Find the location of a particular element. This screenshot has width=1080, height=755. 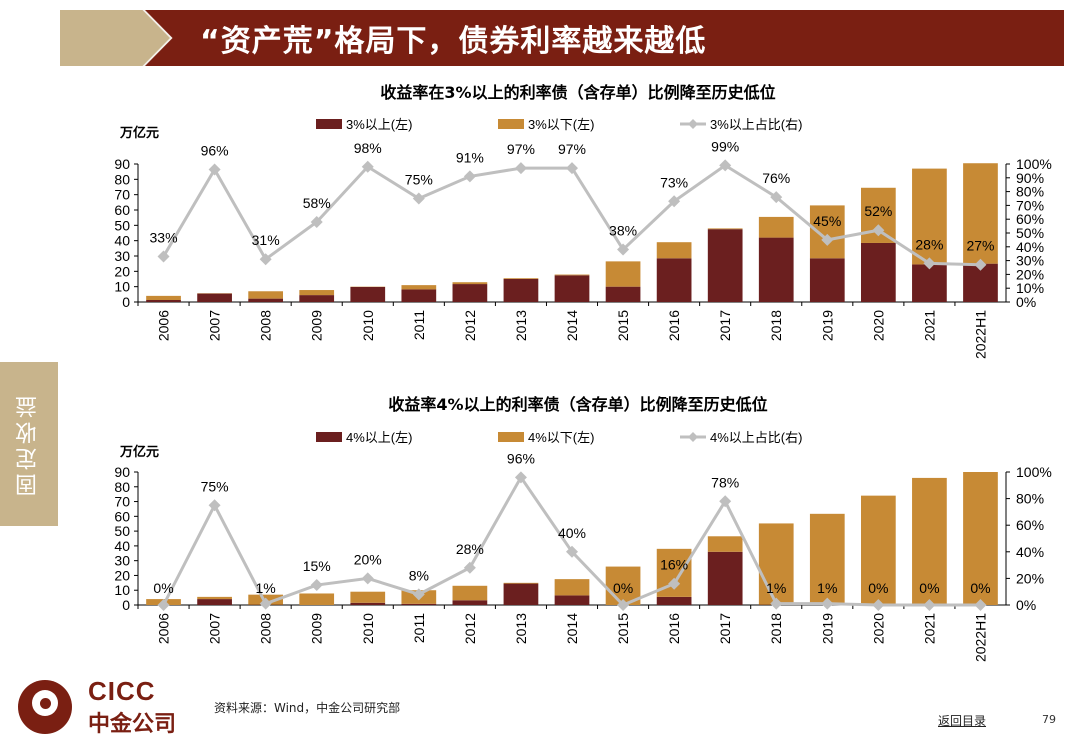

chart-1-x-tick-label: 2006 is located at coordinates (164, 325).